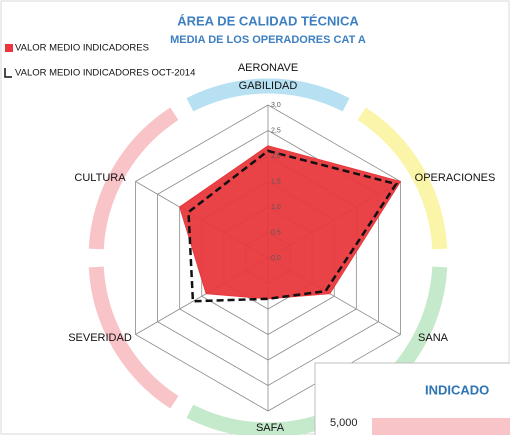 The height and width of the screenshot is (435, 510). What do you see at coordinates (276, 105) in the screenshot?
I see `tick-label: 3,0` at bounding box center [276, 105].